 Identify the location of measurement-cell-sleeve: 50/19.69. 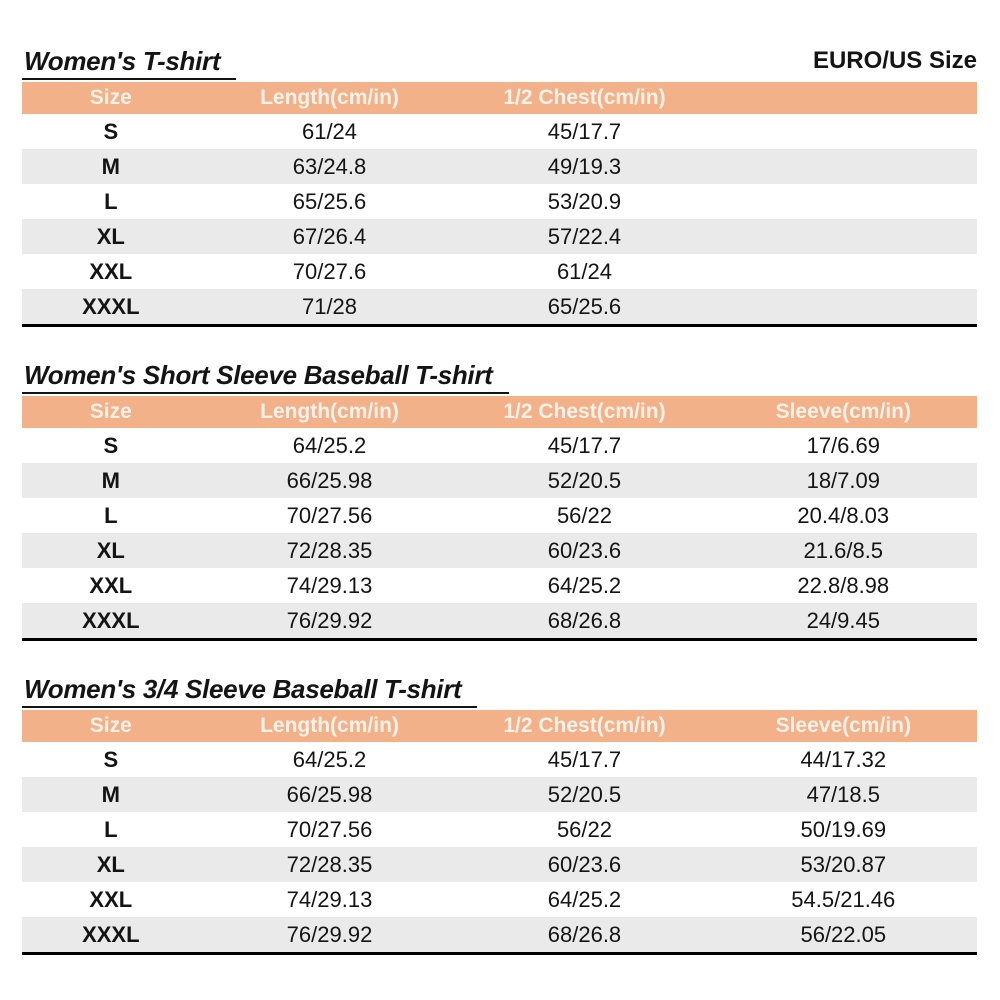
(843, 829).